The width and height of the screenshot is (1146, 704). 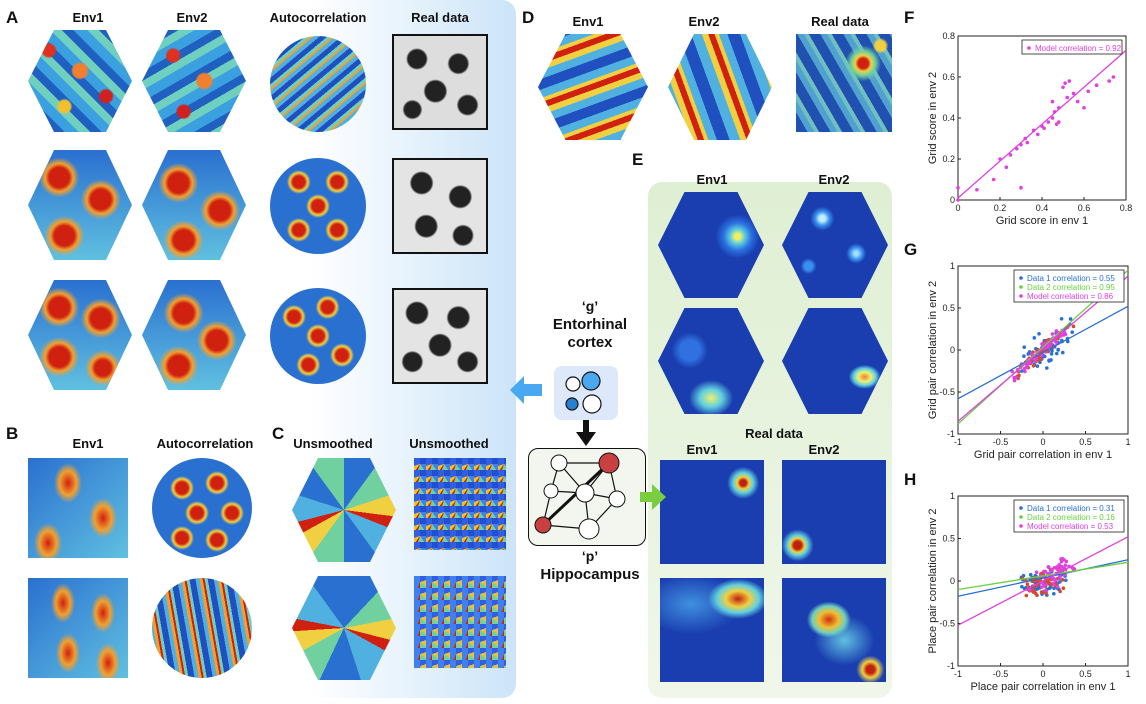 I want to click on panel-A-header-env2: Env2, so click(x=192, y=17).